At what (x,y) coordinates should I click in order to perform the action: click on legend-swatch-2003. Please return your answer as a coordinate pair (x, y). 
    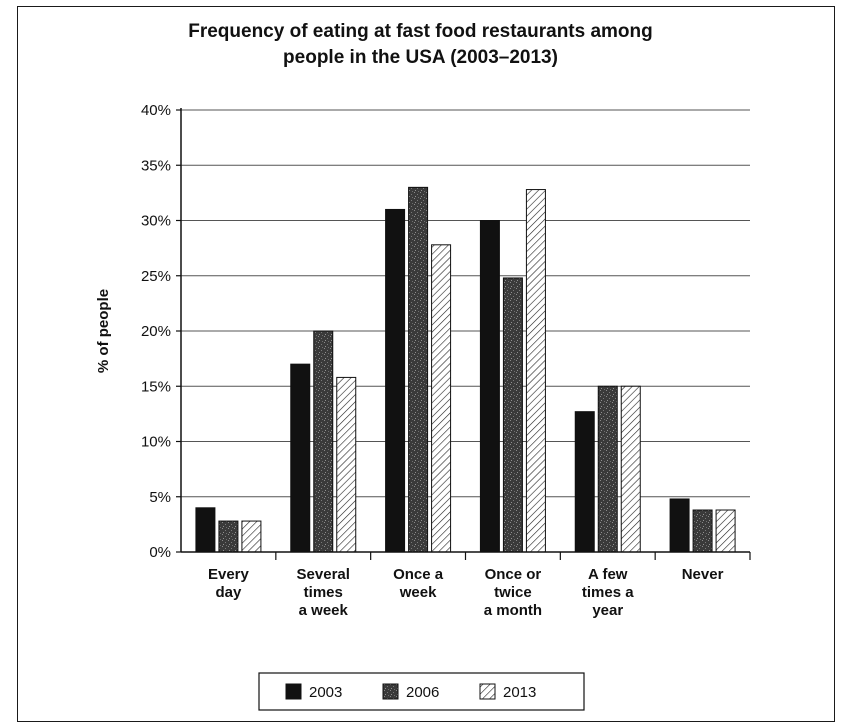
    Looking at the image, I should click on (293, 691).